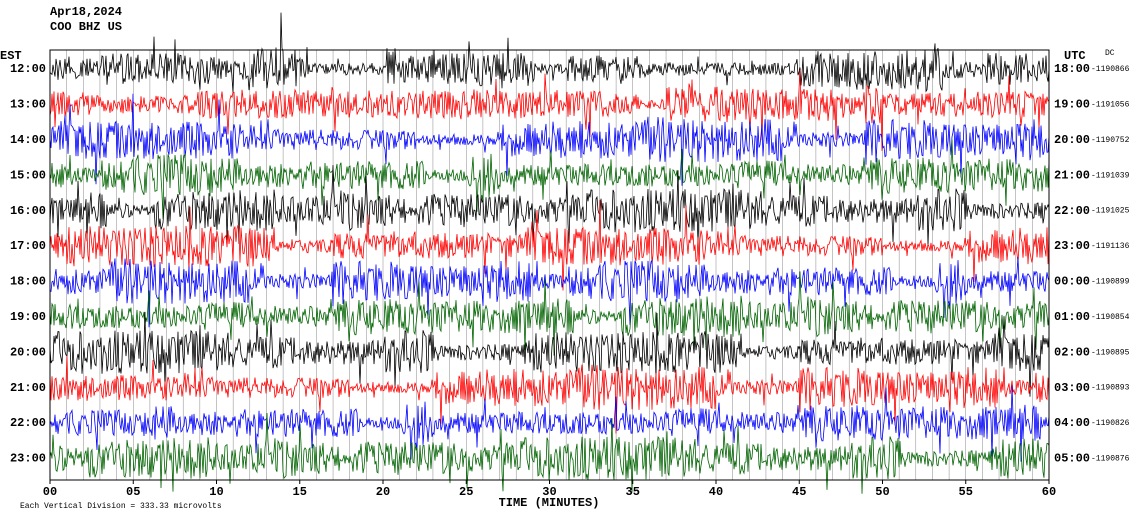 The image size is (1130, 519). What do you see at coordinates (882, 492) in the screenshot?
I see `x-tick-label: 50` at bounding box center [882, 492].